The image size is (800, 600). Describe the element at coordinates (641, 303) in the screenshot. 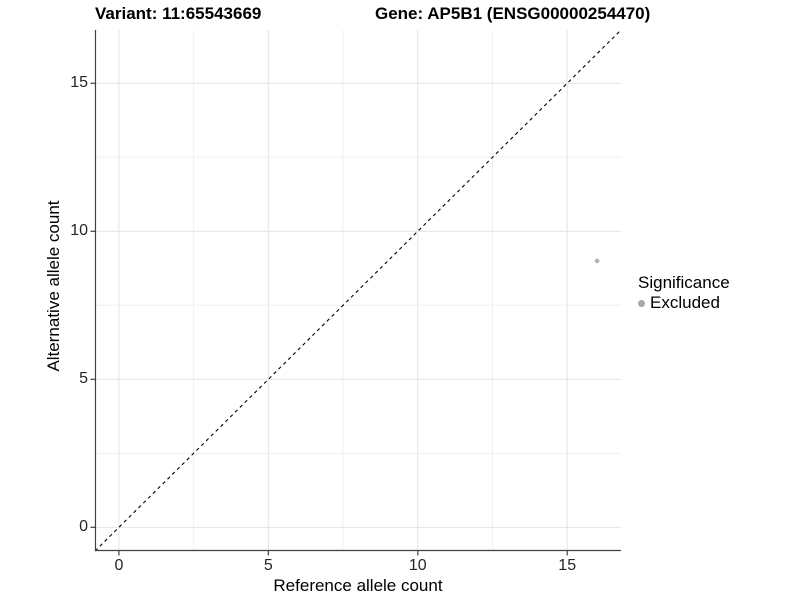

I see `legend-point-icon` at that location.